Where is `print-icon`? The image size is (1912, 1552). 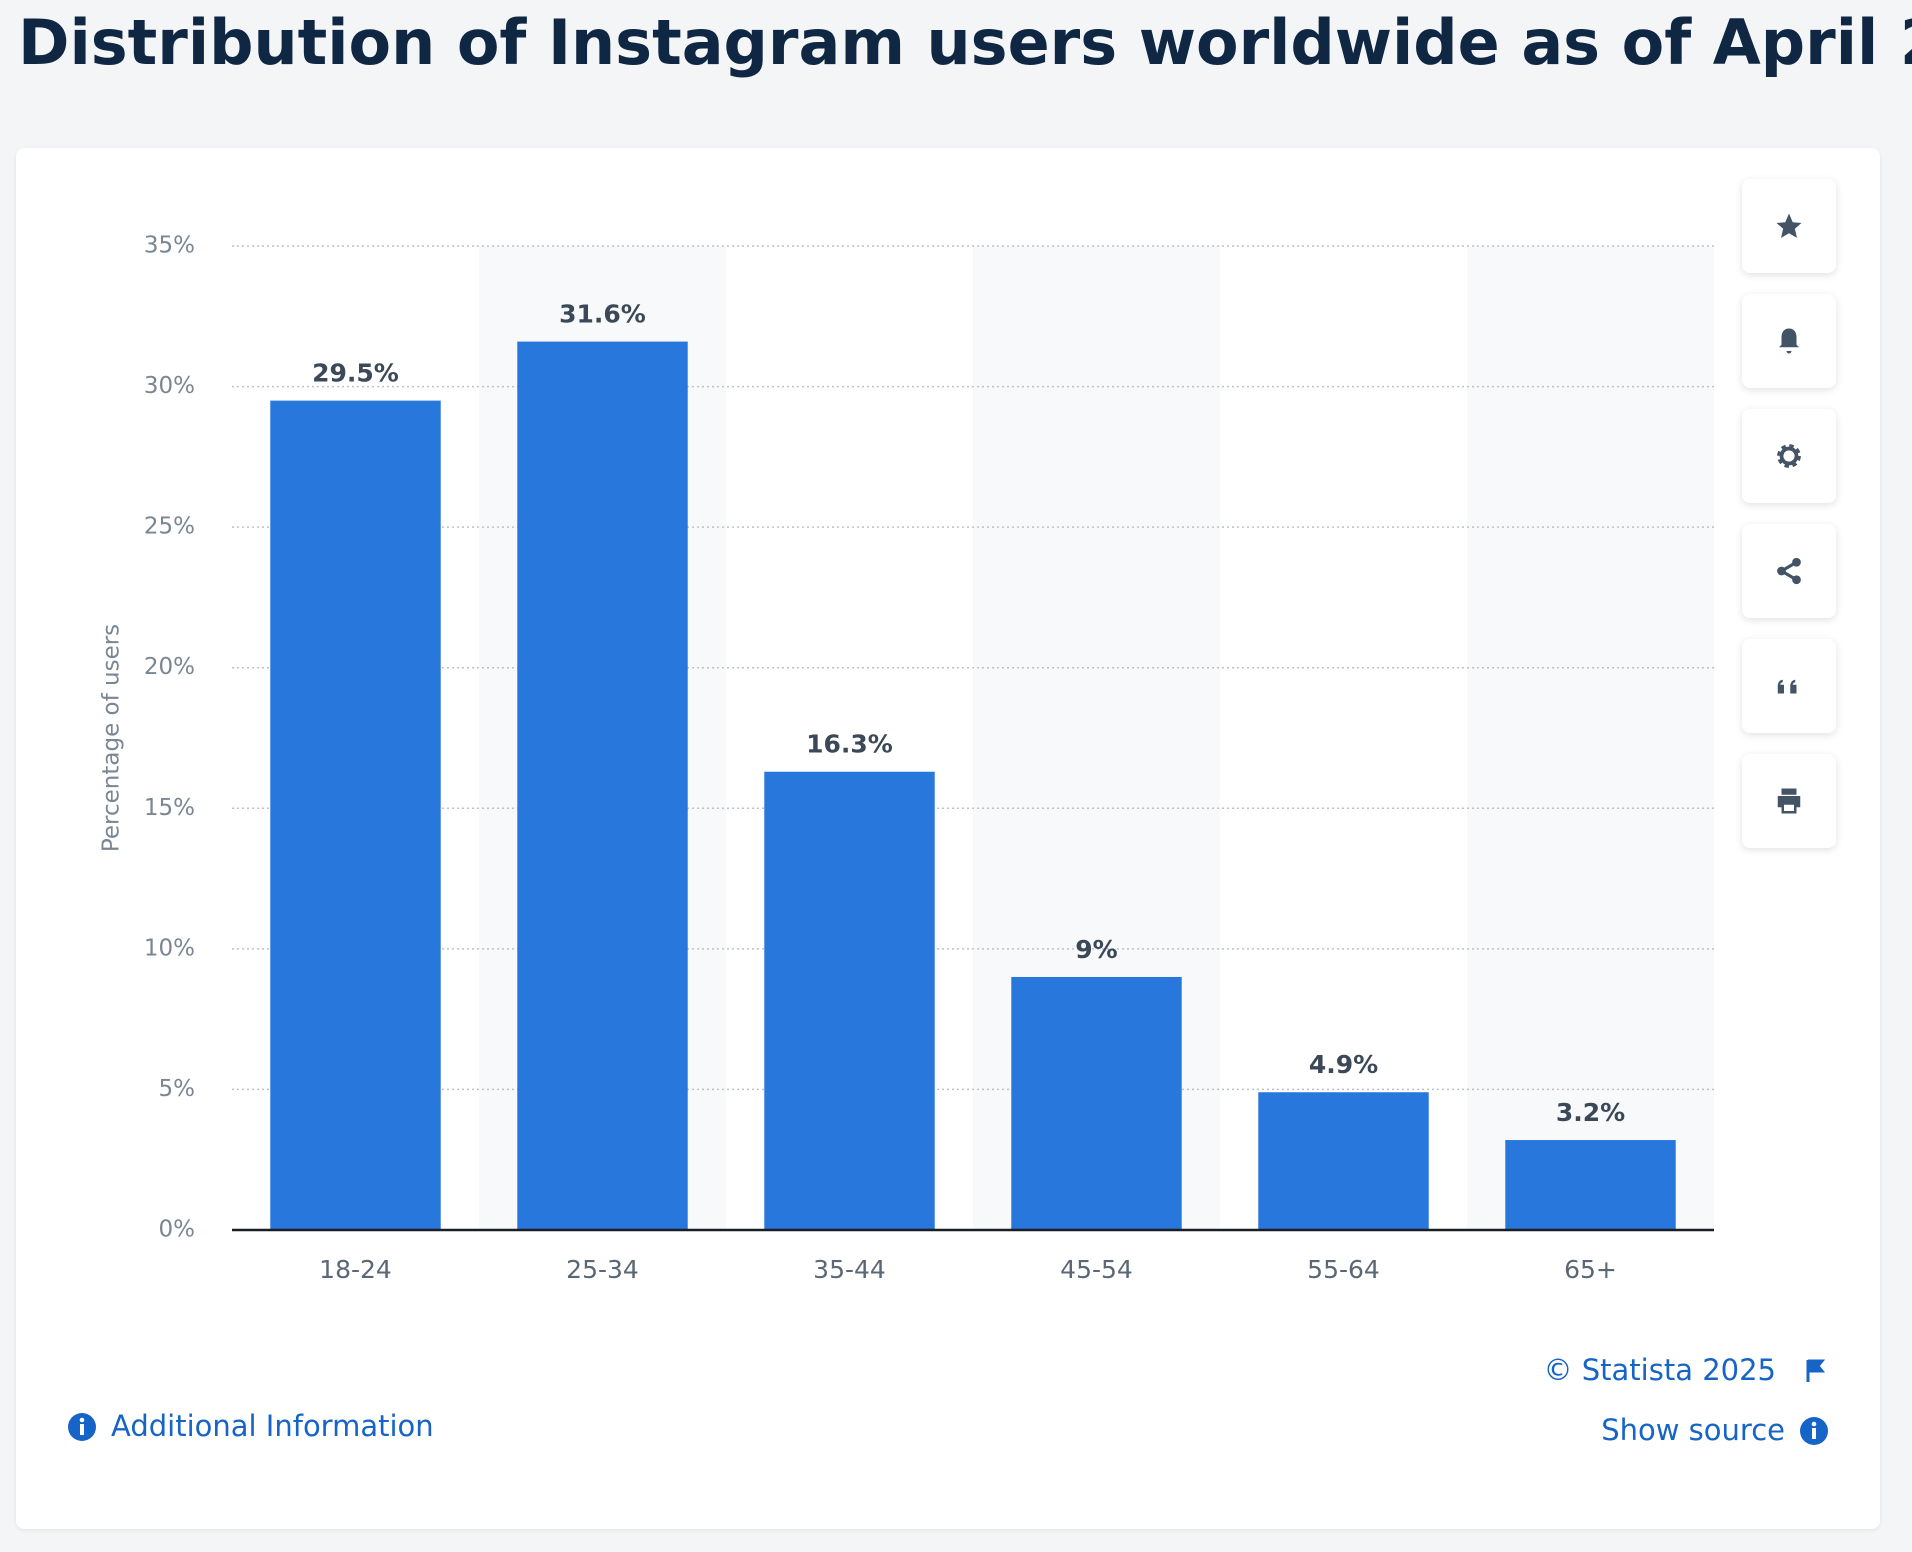 print-icon is located at coordinates (1789, 801).